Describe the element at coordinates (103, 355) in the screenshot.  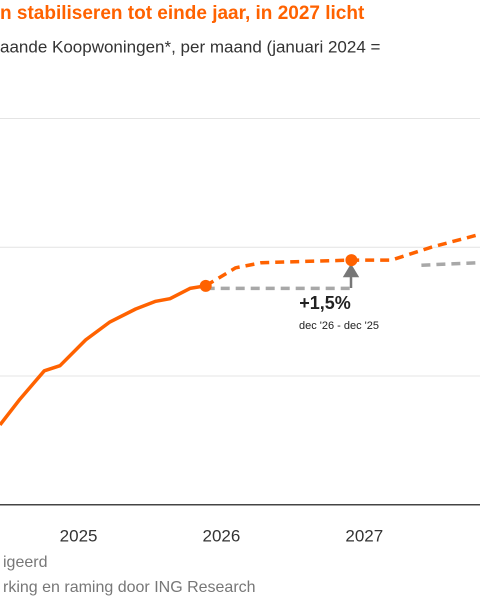
I see `line` at that location.